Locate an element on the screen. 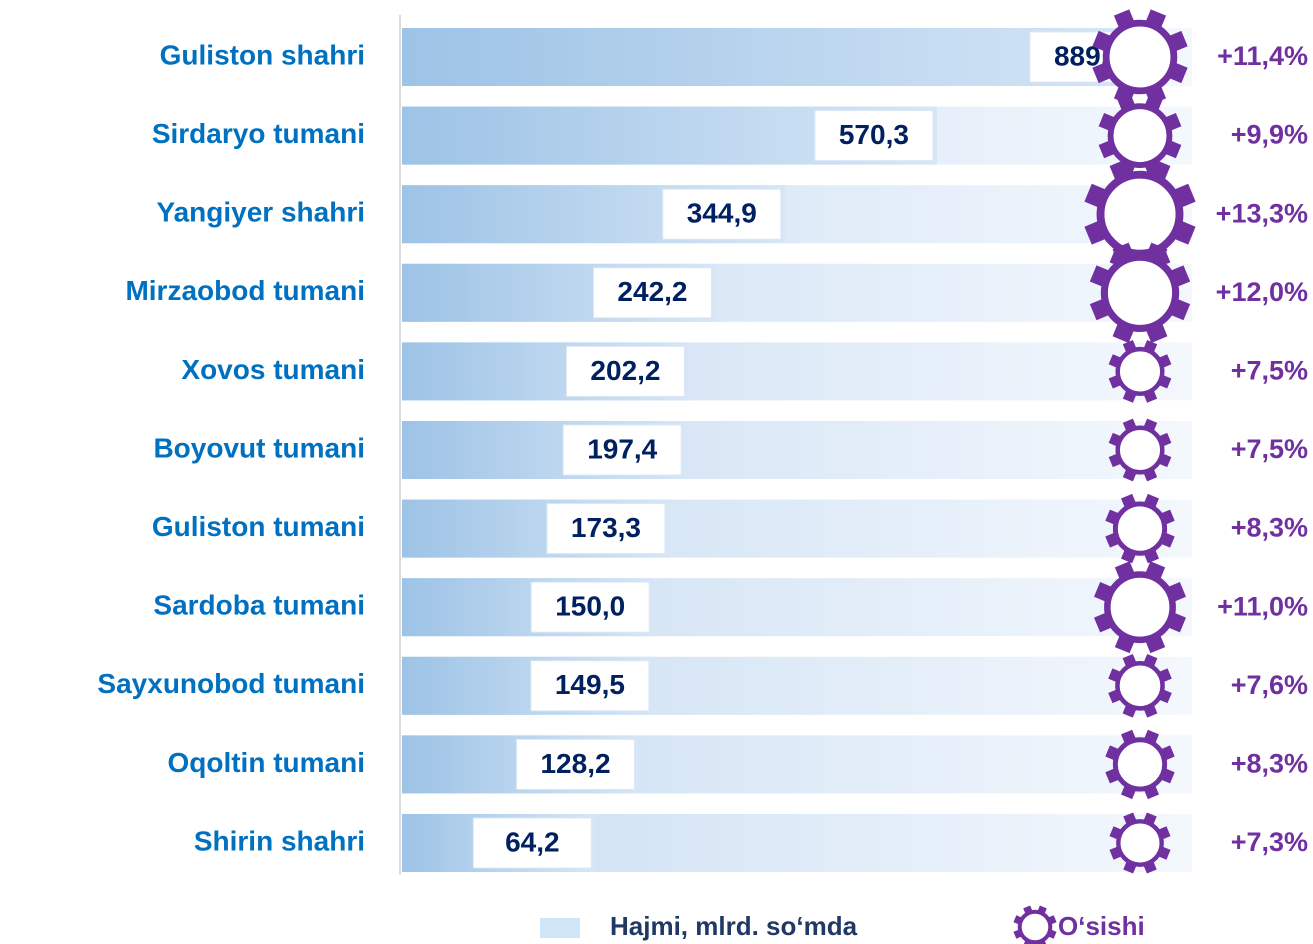 The width and height of the screenshot is (1313, 944). value-label: 128,2 is located at coordinates (575, 763).